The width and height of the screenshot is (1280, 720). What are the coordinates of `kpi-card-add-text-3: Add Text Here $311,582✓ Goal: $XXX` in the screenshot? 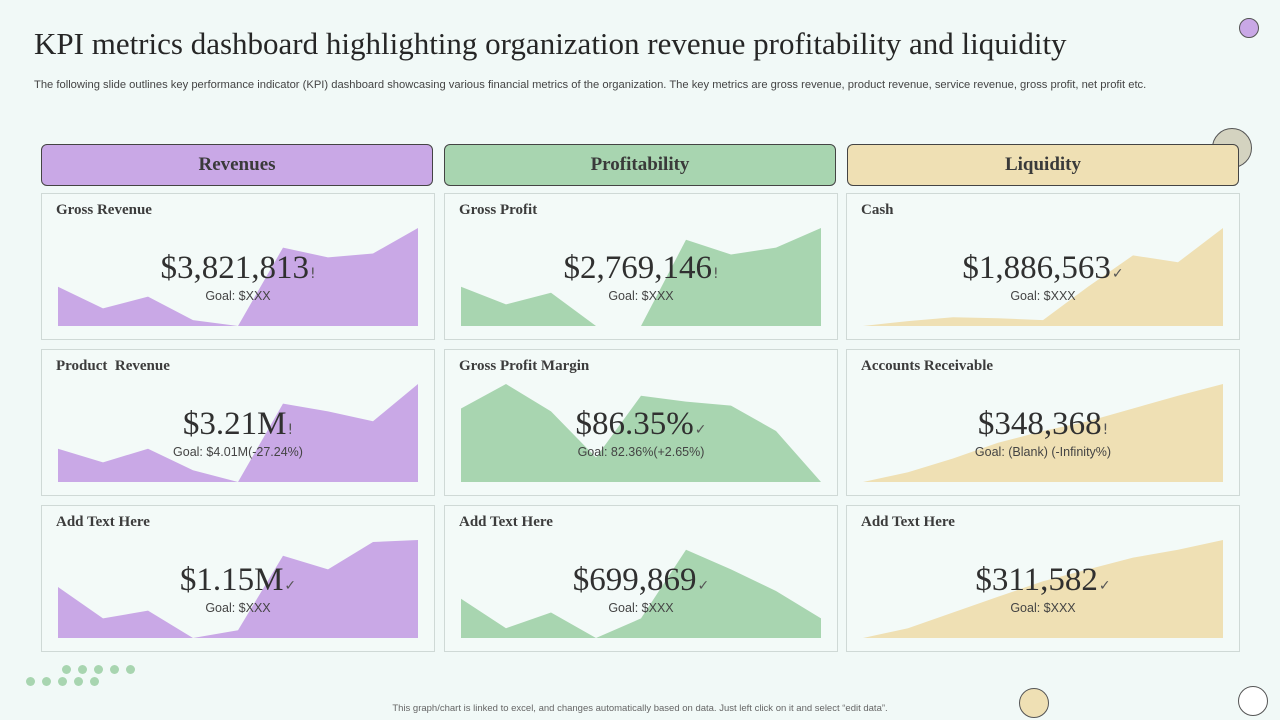 It's located at (1043, 578).